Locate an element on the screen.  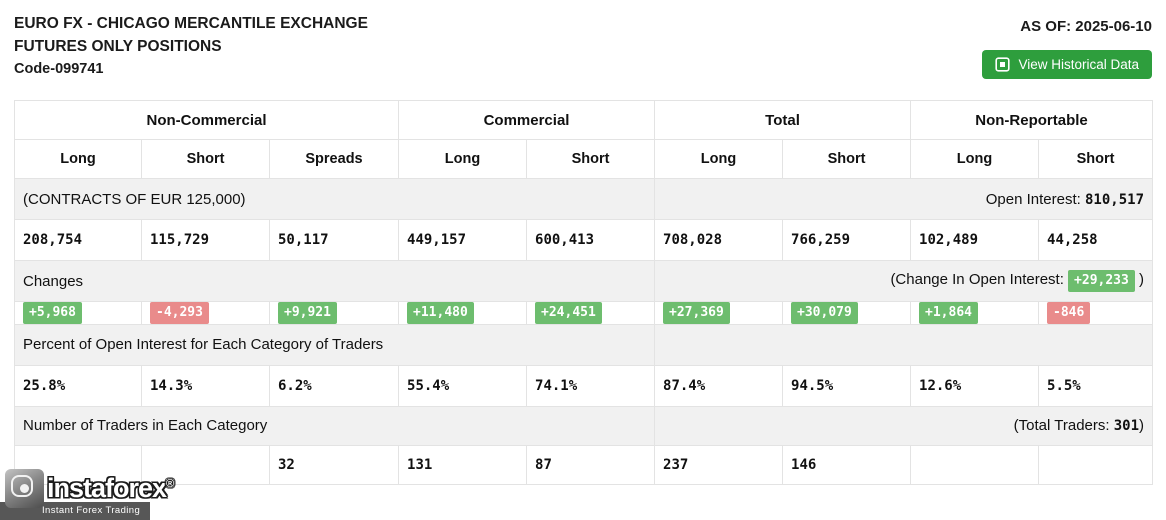
open-interest-value: 810,517 is located at coordinates (1115, 199).